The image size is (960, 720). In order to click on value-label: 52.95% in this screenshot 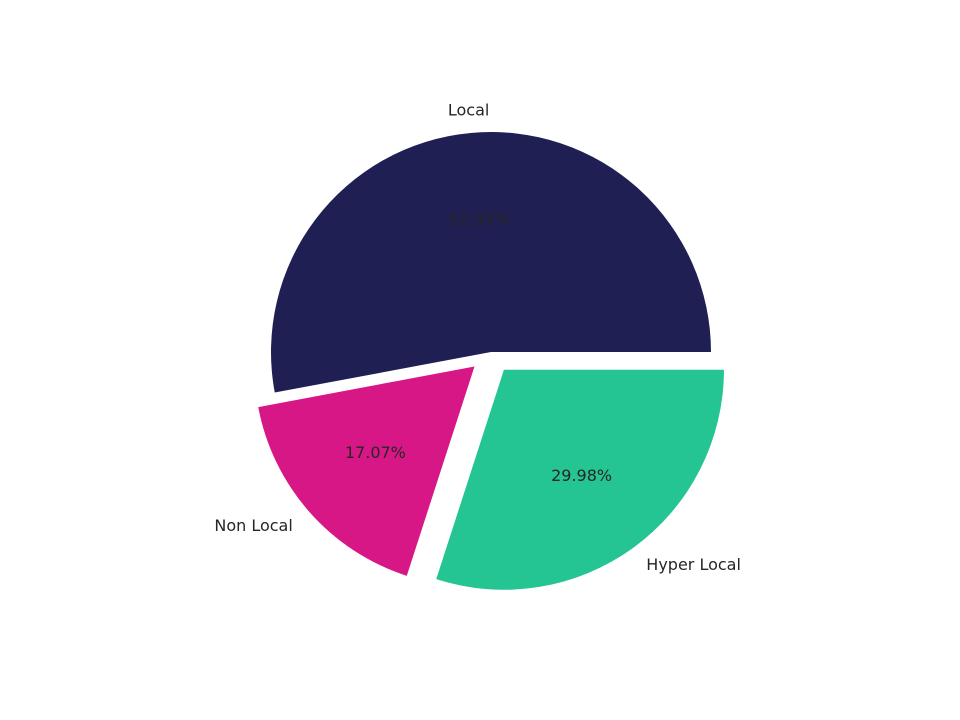, I will do `click(478, 219)`.